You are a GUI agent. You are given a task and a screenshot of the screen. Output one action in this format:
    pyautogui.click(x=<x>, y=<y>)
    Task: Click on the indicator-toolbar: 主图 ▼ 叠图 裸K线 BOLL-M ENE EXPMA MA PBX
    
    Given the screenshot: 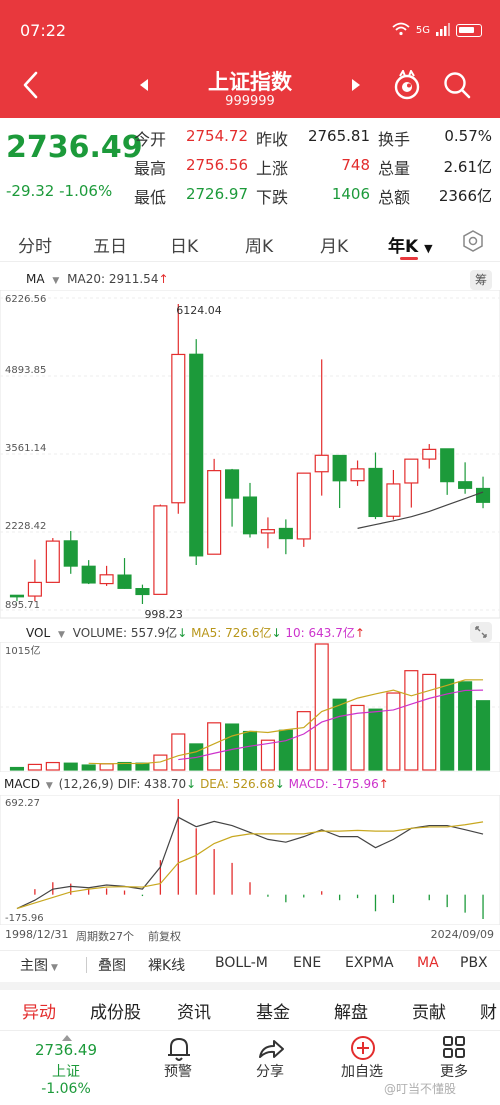 What is the action you would take?
    pyautogui.click(x=250, y=963)
    